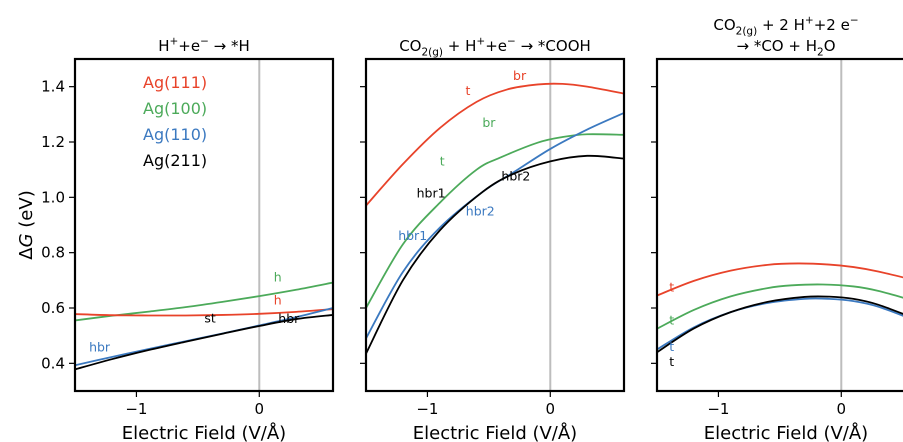 The image size is (903, 442). What do you see at coordinates (724, 25) in the screenshot?
I see `panel-title-line1-part: CO` at bounding box center [724, 25].